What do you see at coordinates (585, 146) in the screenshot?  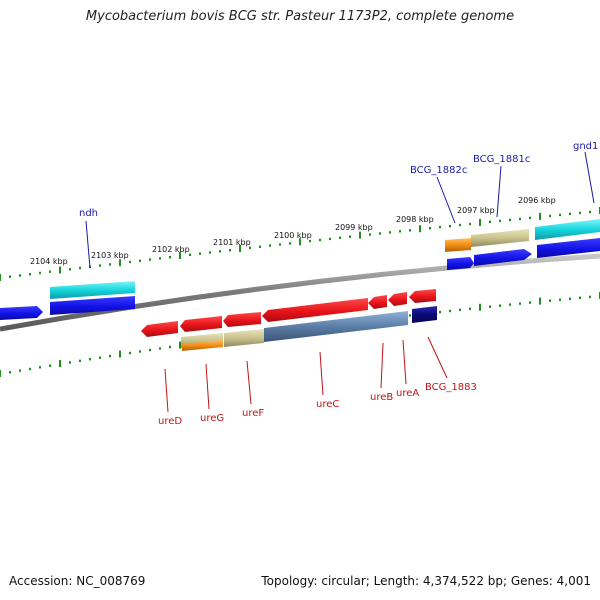 I see `gene-label-gnd1: gnd1` at bounding box center [585, 146].